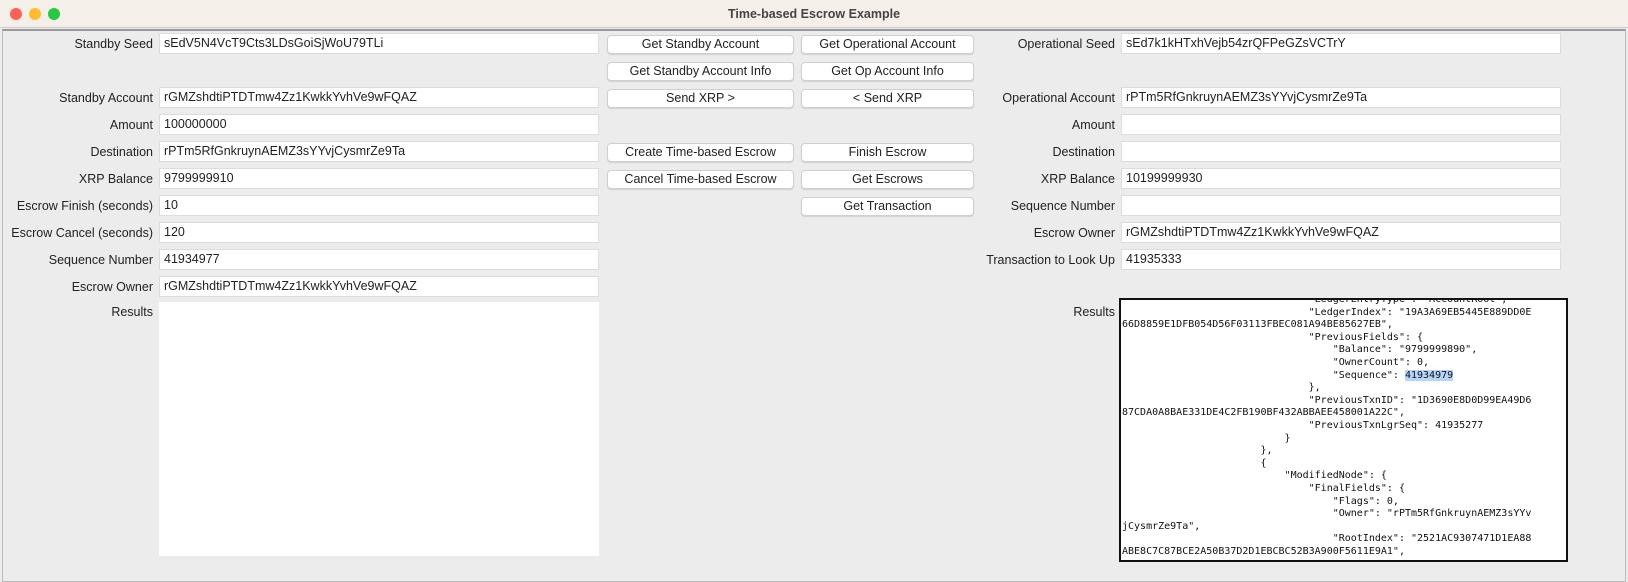  I want to click on operational-sequence-number-label: Sequence Number, so click(1062, 206).